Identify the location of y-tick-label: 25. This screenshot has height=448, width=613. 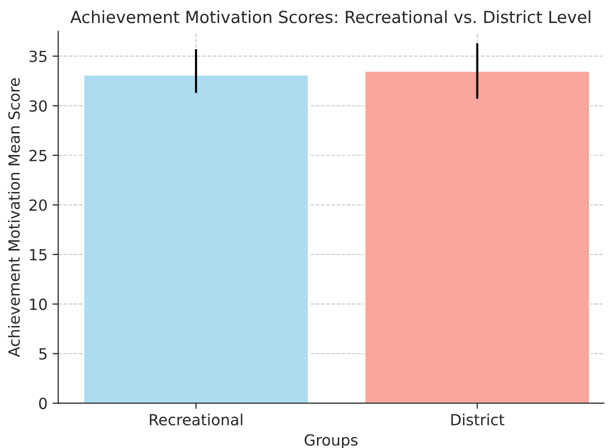
(37, 156).